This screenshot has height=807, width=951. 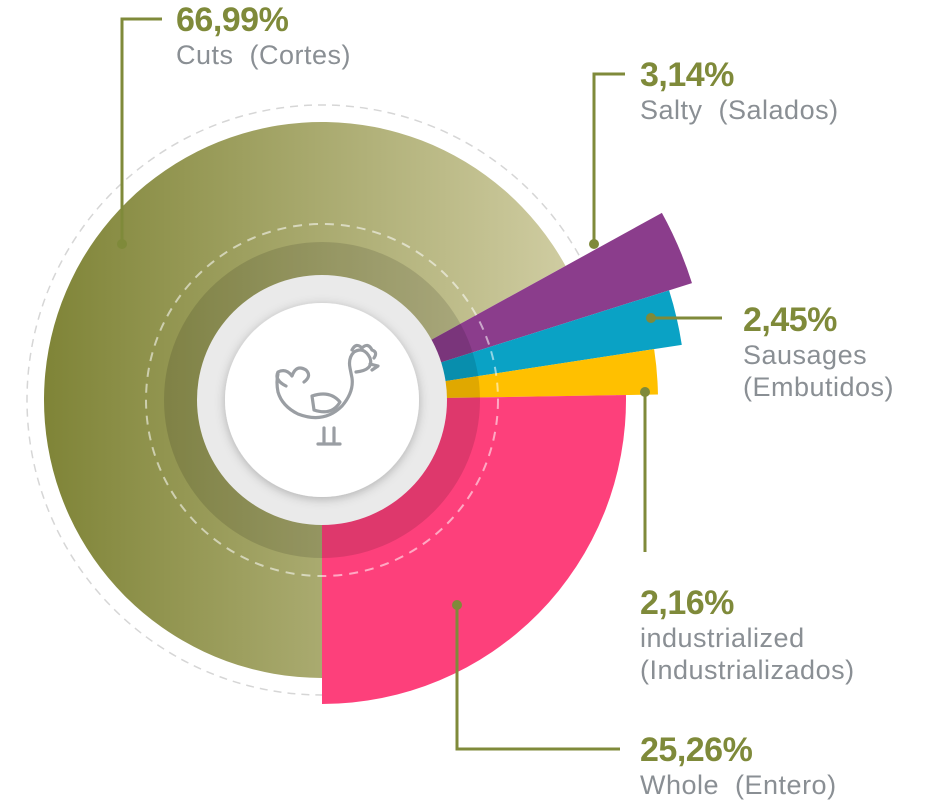 What do you see at coordinates (327, 394) in the screenshot?
I see `rooster-icon` at bounding box center [327, 394].